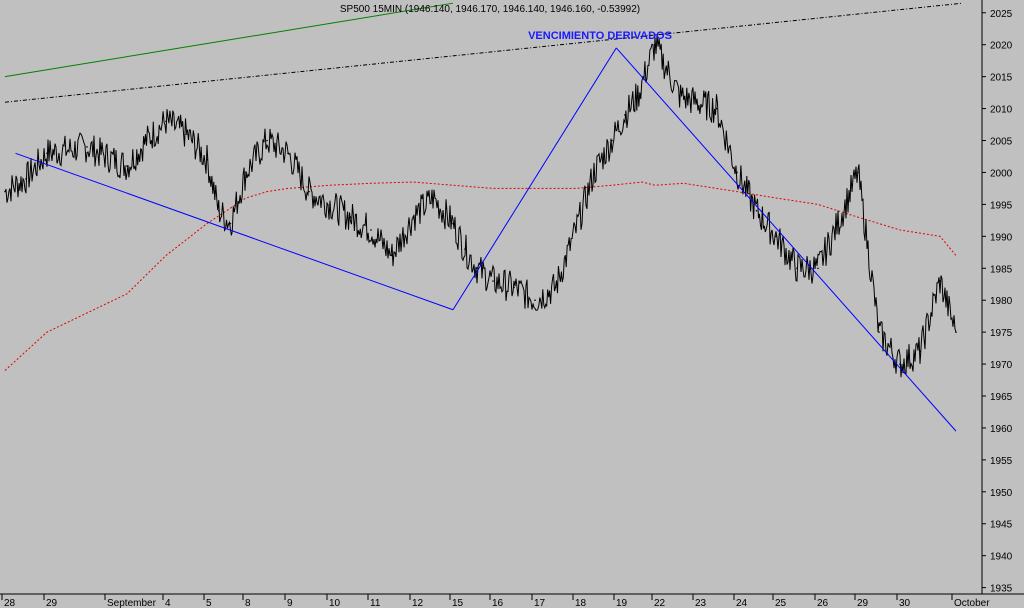 This screenshot has width=1024, height=608. Describe the element at coordinates (701, 603) in the screenshot. I see `x-tick-label: 23` at that location.